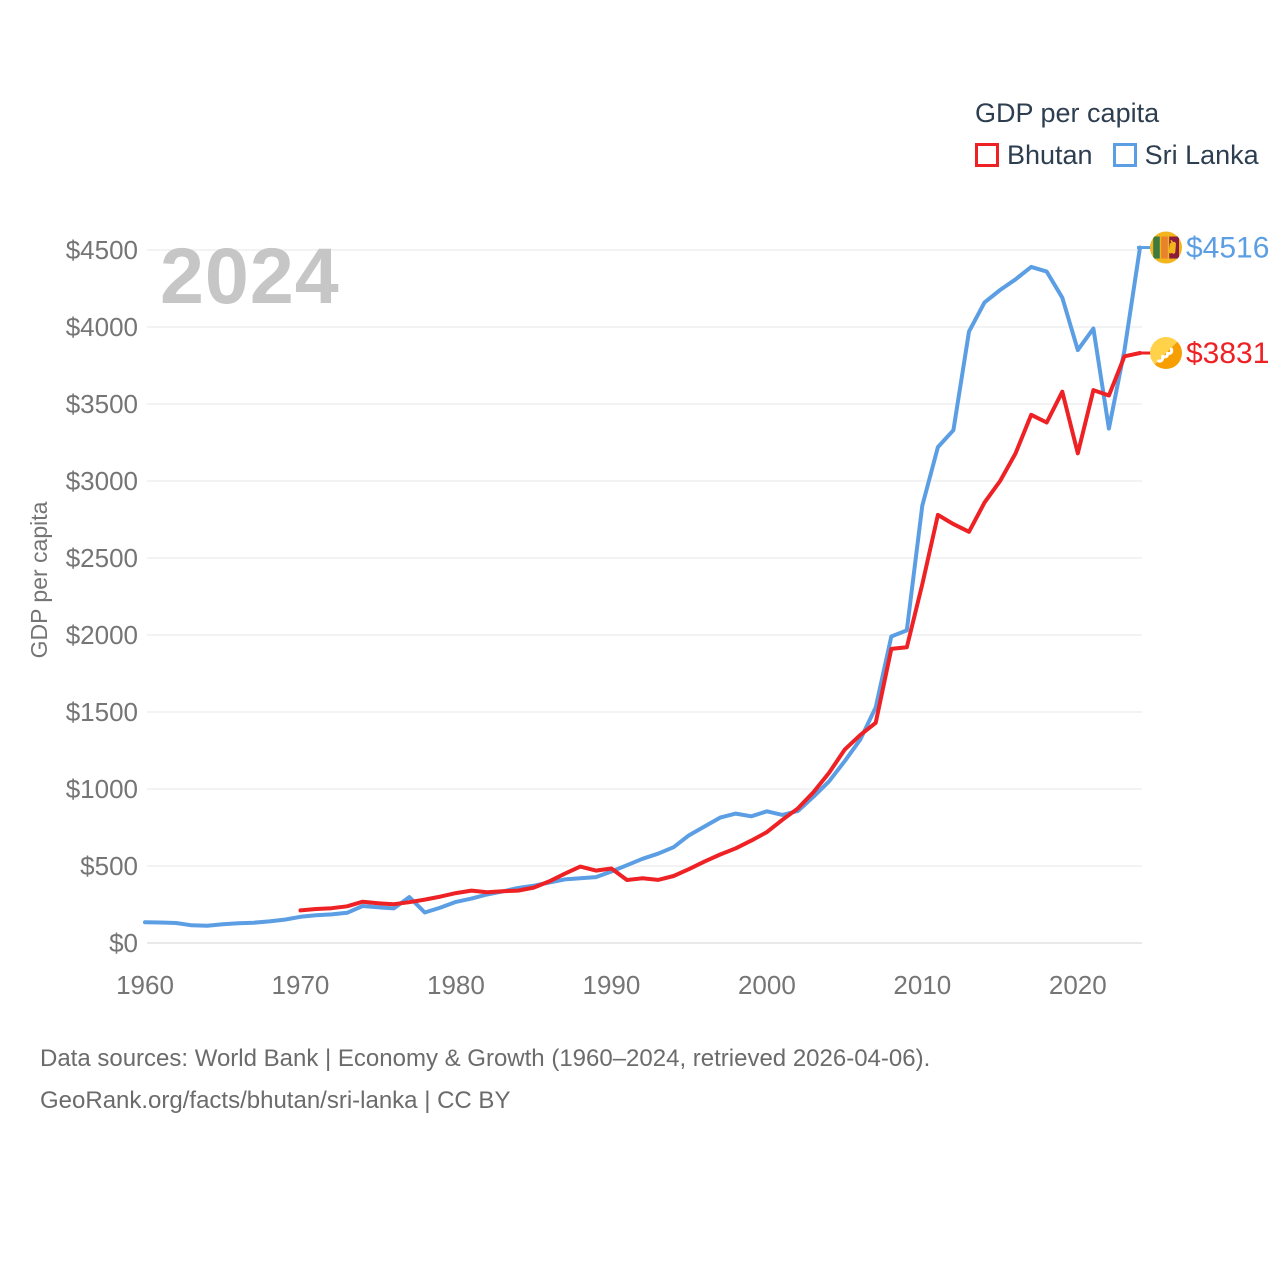  I want to click on year-watermark: 2024, so click(250, 275).